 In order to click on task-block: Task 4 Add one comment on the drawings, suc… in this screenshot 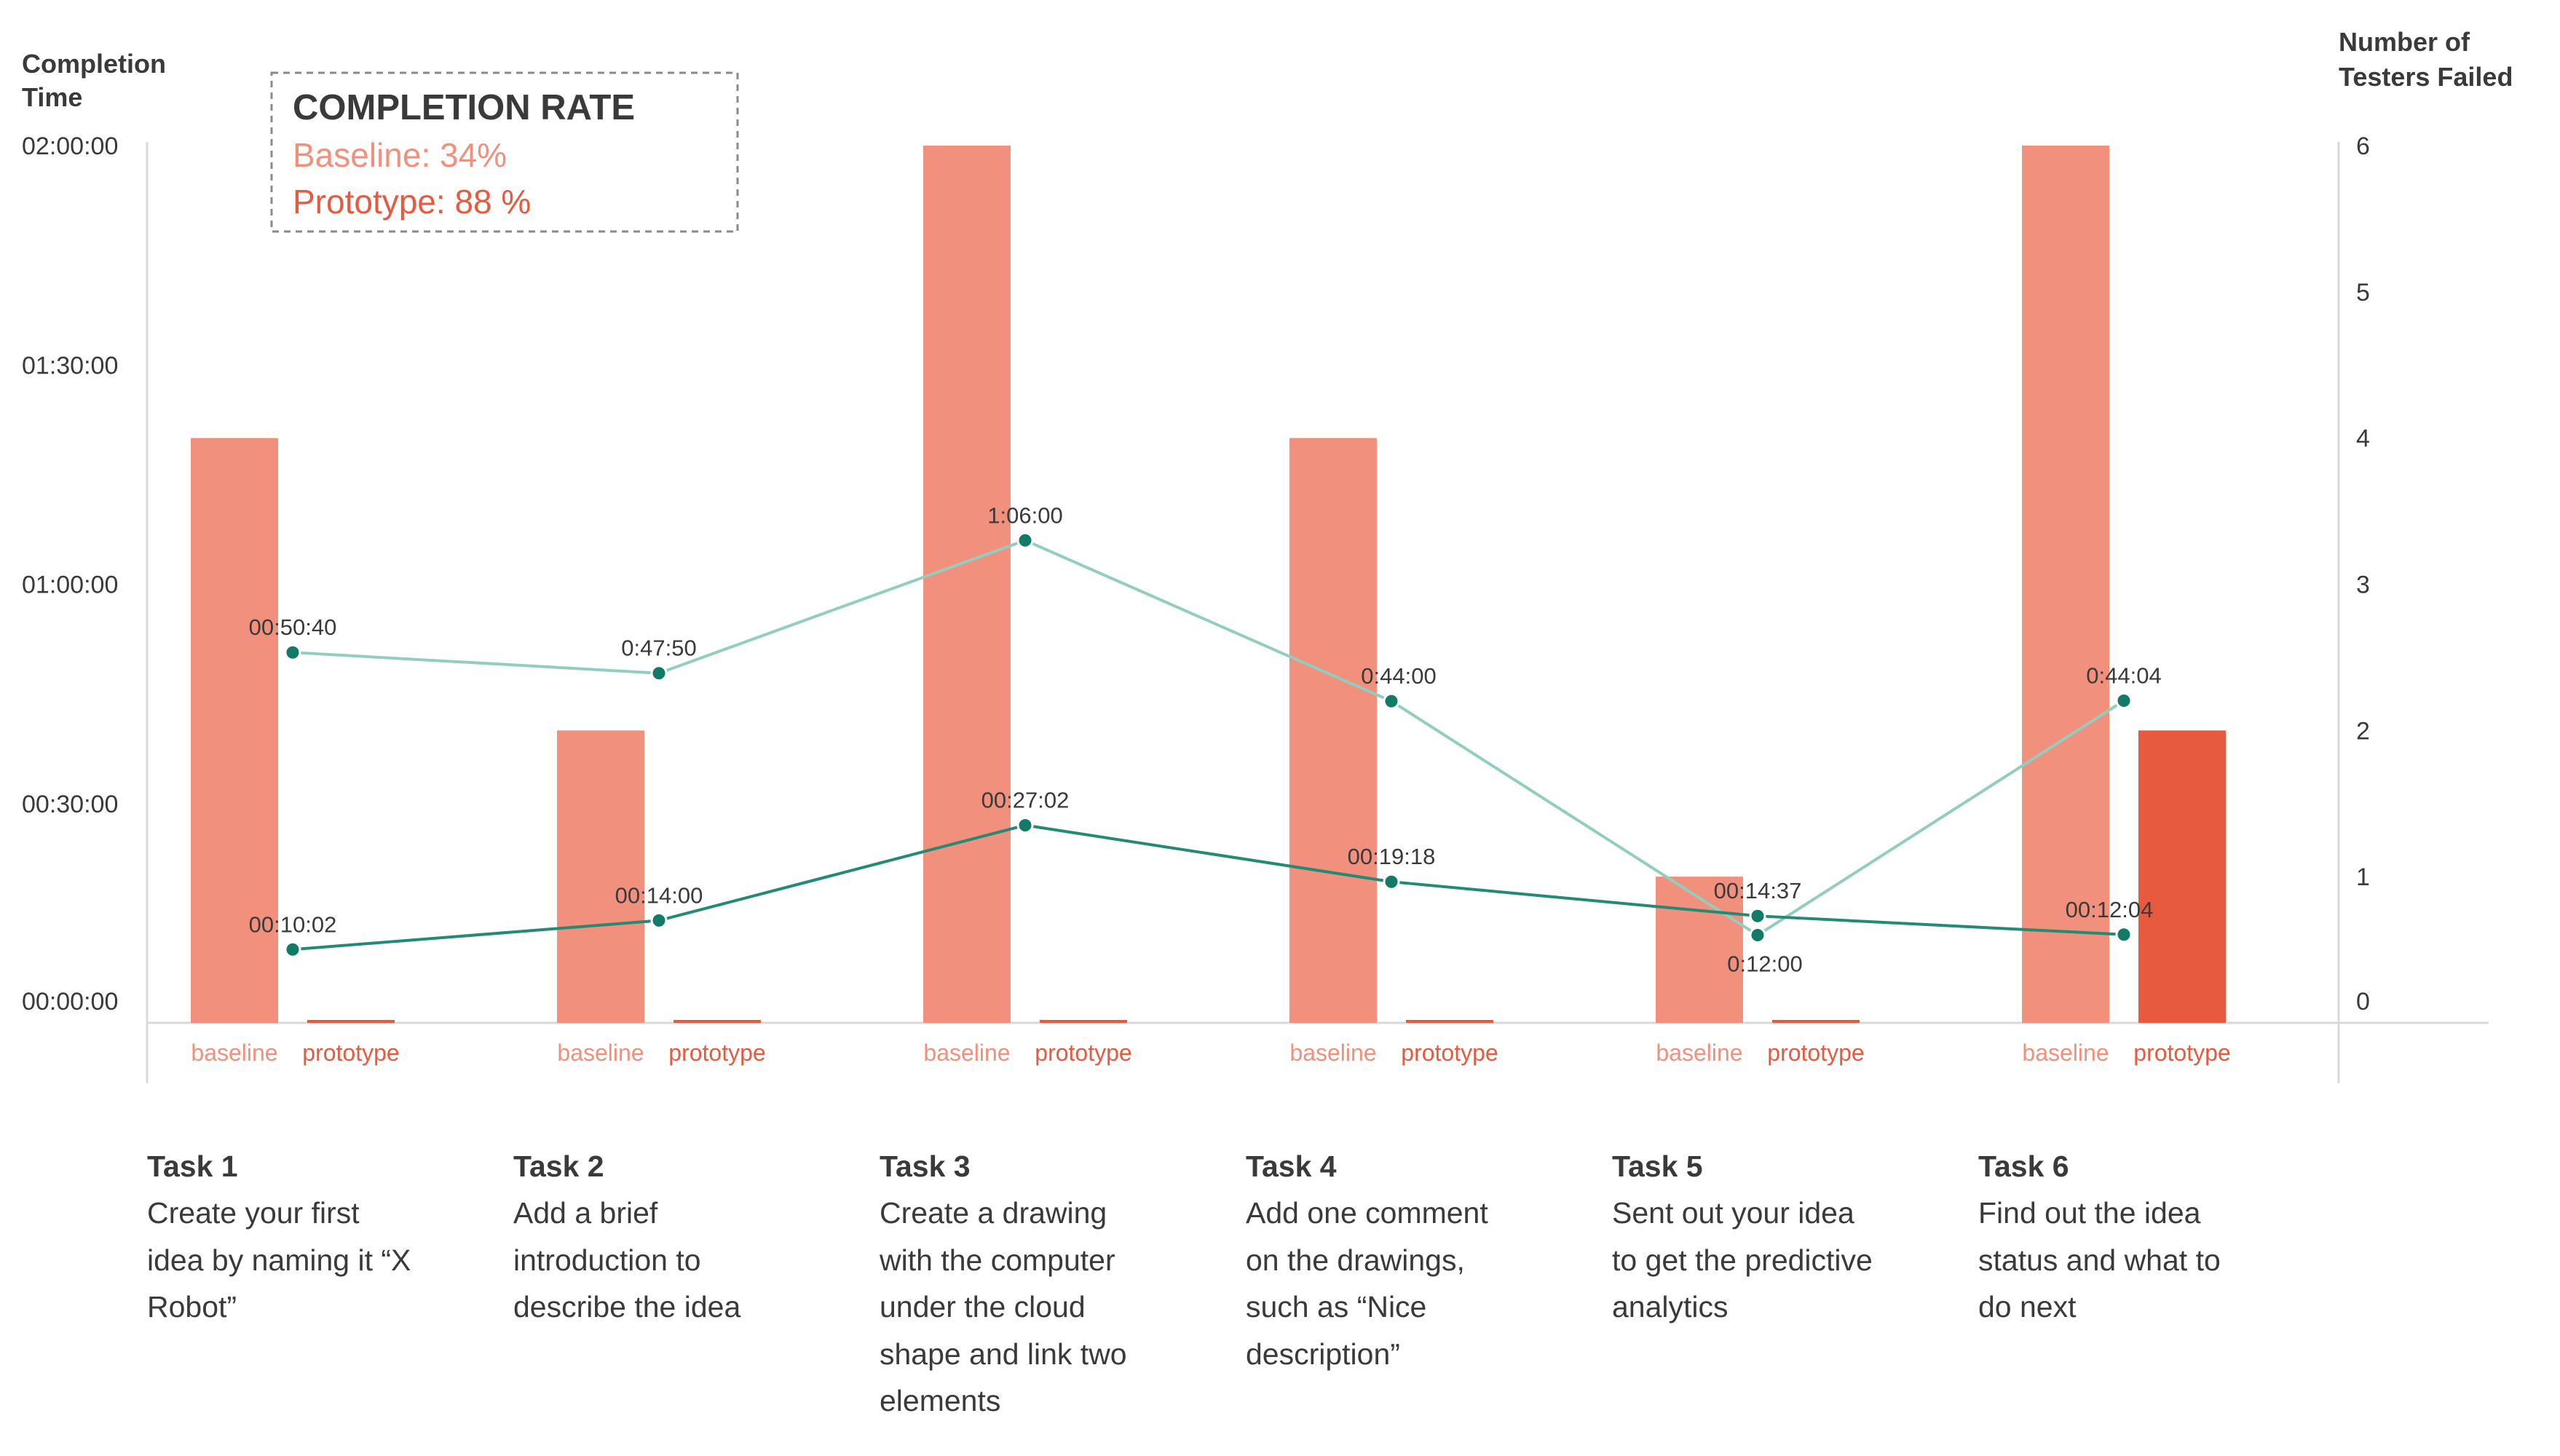, I will do `click(1399, 1260)`.